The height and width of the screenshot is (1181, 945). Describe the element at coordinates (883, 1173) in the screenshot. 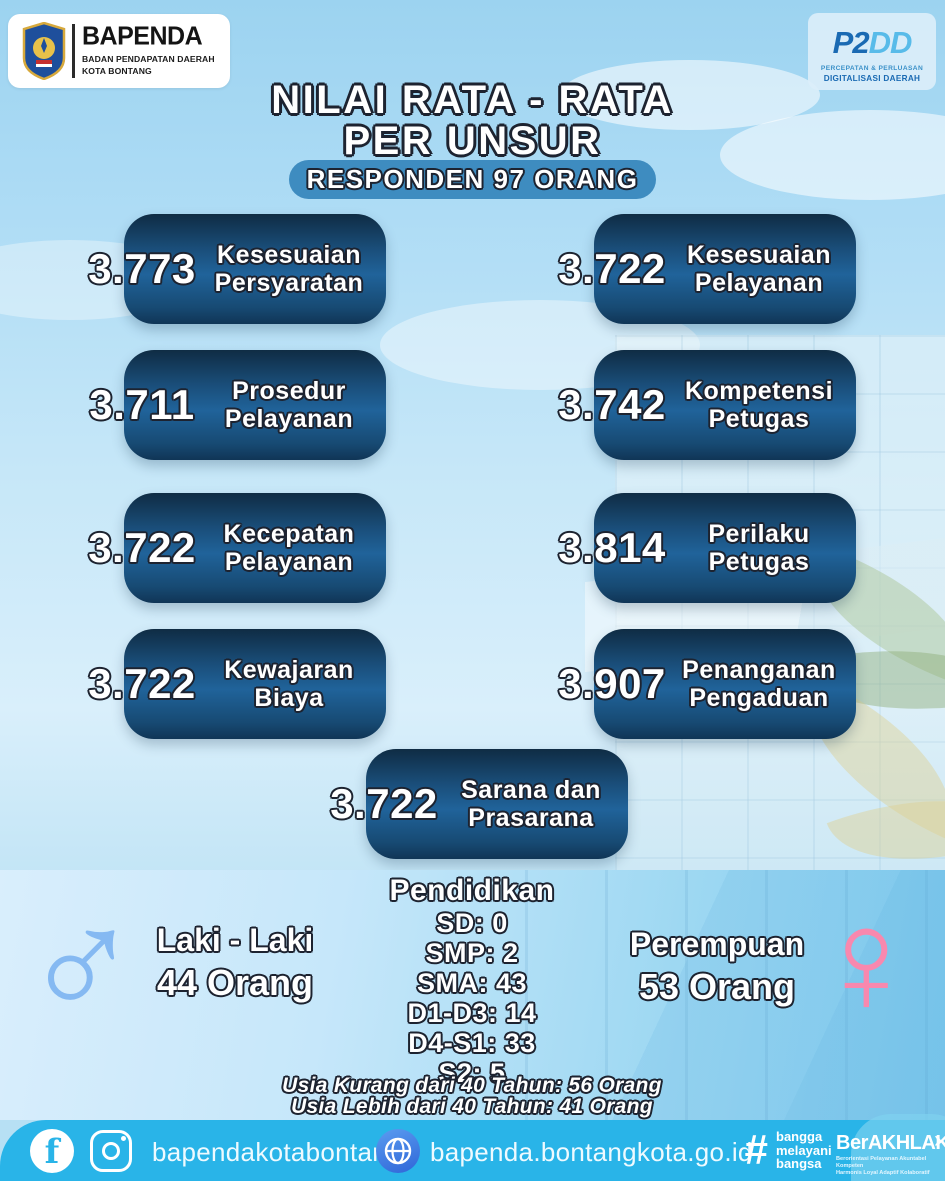

I see `berakhlak-tagline-2: Harmonis Loyal Adaptif Kolaboratif` at that location.